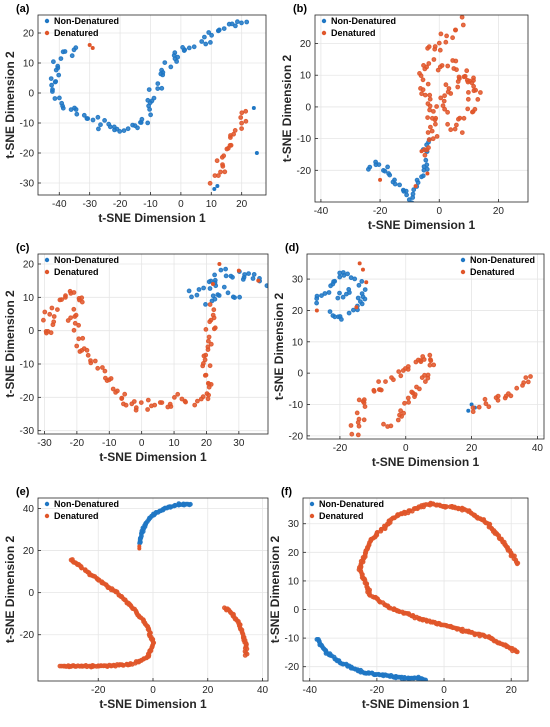 Image resolution: width=550 pixels, height=727 pixels. I want to click on y-tick-label: 10, so click(29, 64).